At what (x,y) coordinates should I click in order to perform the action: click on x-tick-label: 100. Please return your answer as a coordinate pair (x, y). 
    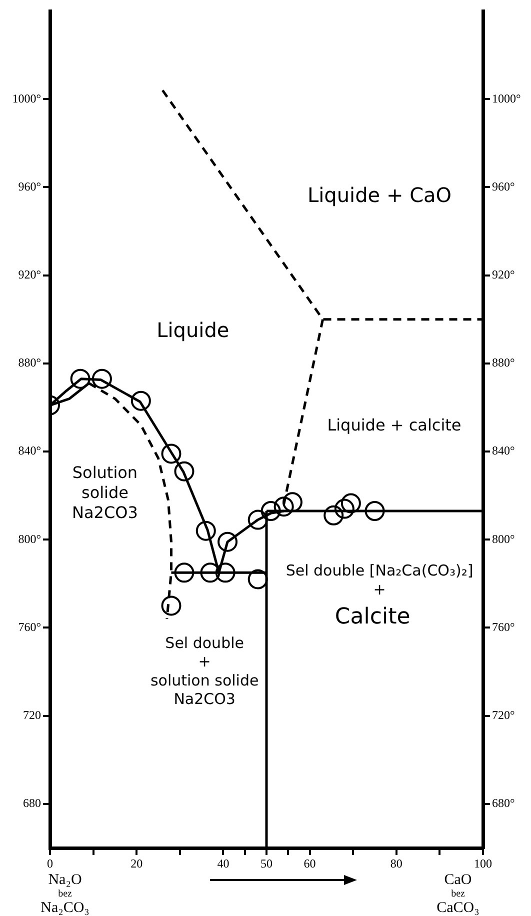
    Looking at the image, I should click on (483, 863).